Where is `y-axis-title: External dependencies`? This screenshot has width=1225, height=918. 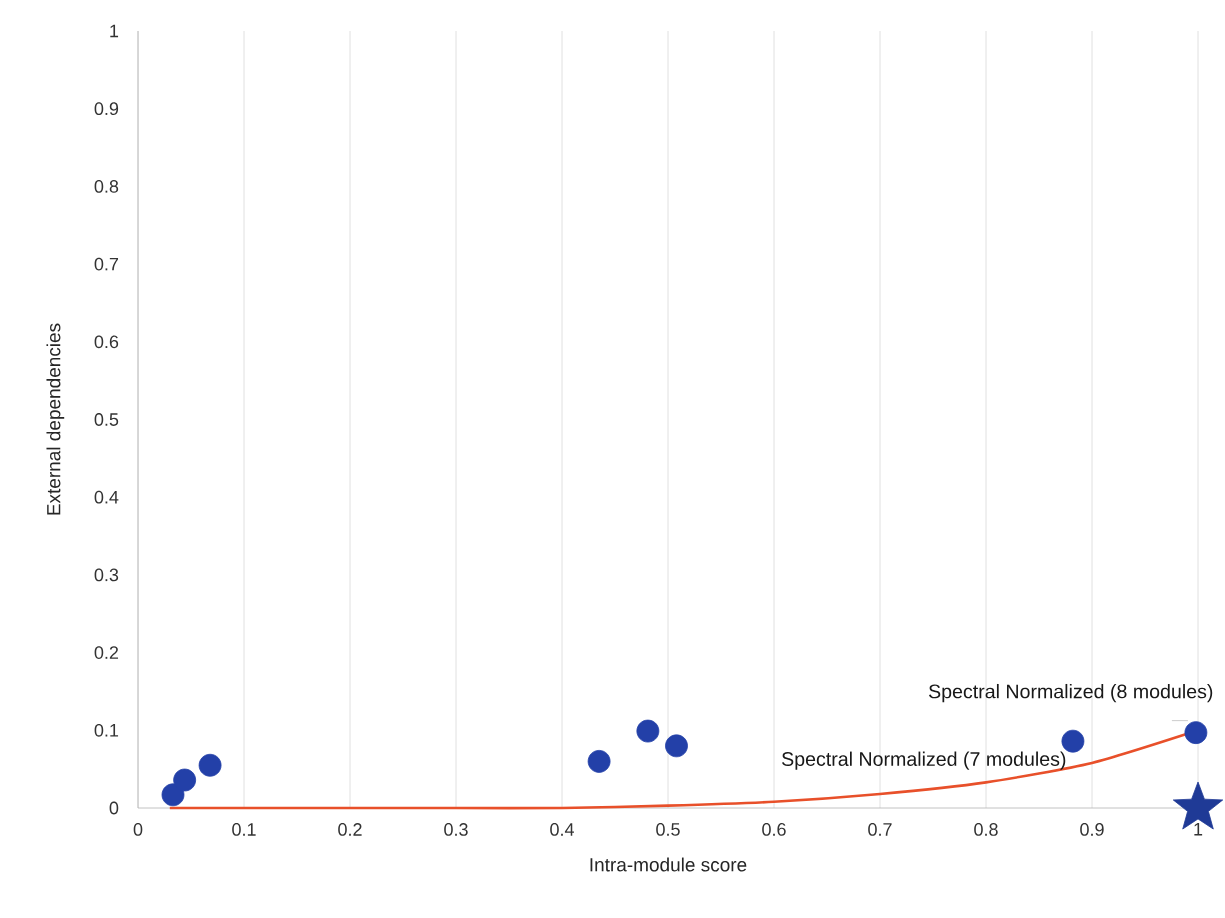
y-axis-title: External dependencies is located at coordinates (55, 419).